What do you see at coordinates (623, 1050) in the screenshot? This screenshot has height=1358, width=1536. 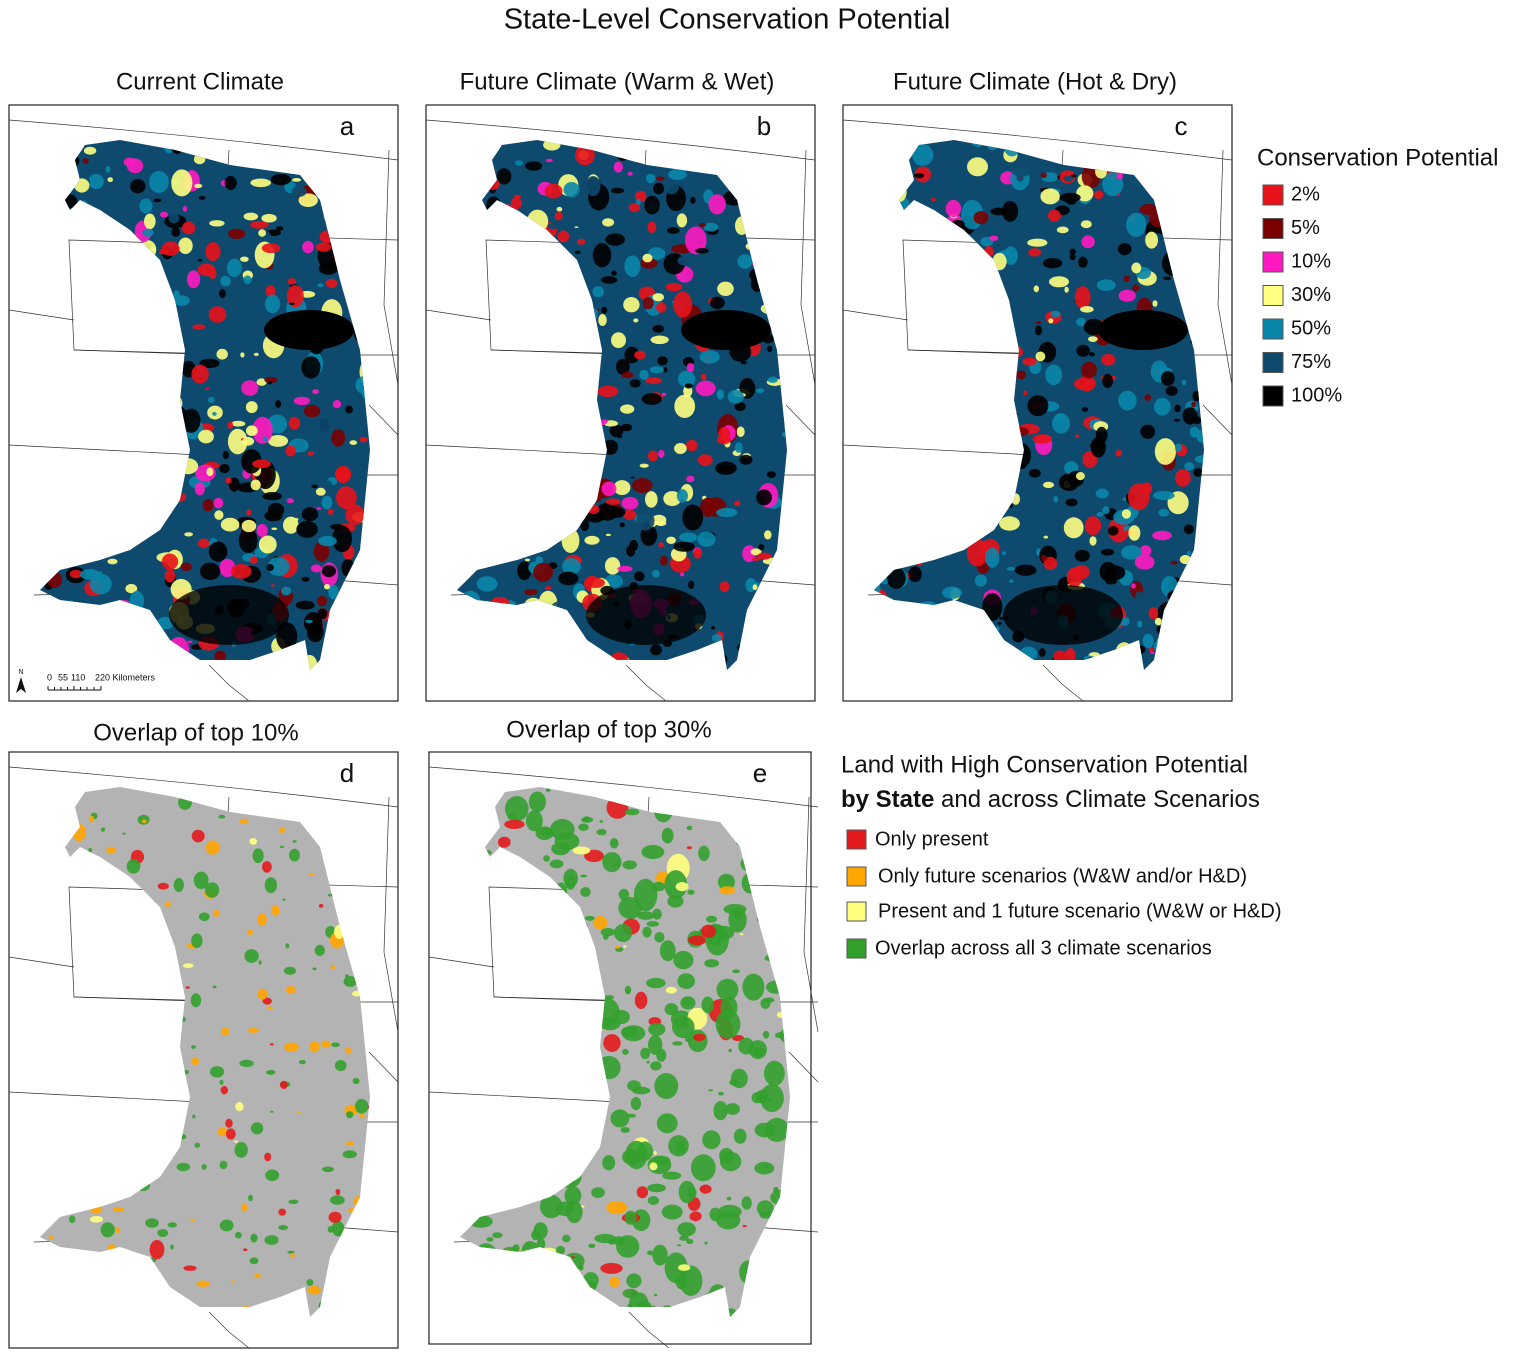 I see `map-panel: e` at bounding box center [623, 1050].